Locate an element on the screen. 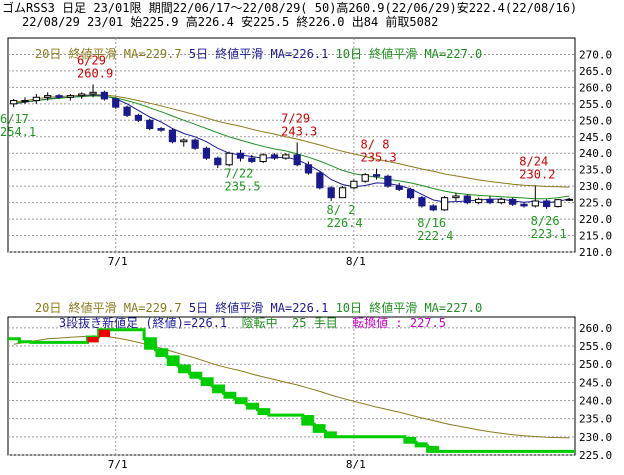  kagi-label: 3段抜き新値足 (終値)=226.1 is located at coordinates (143, 323).